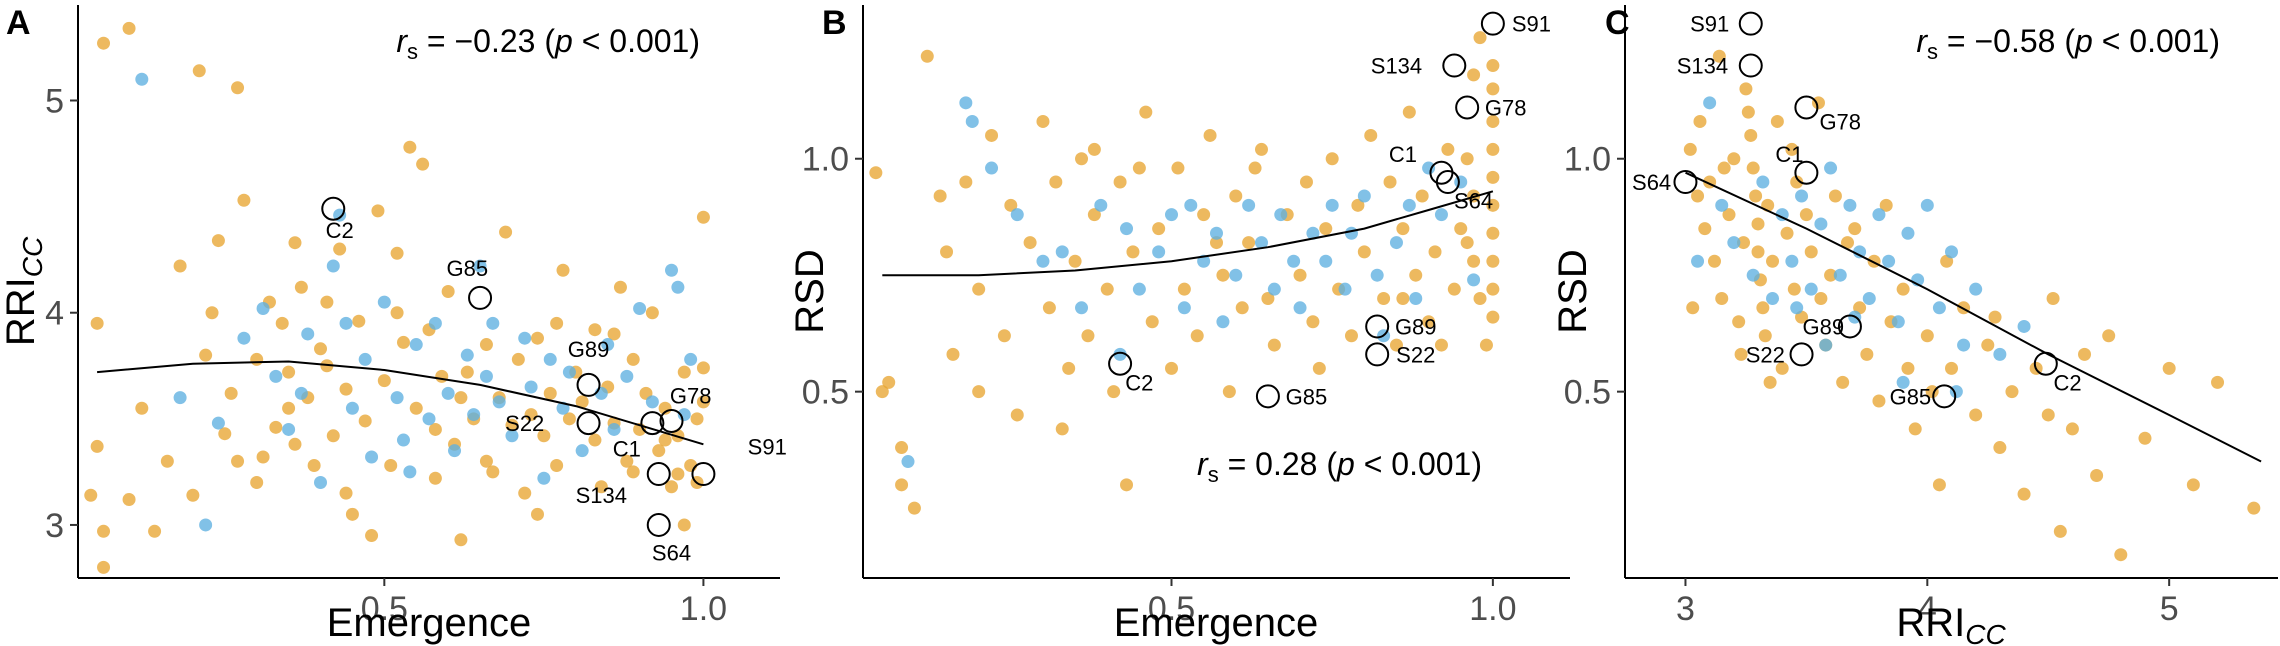 The height and width of the screenshot is (646, 2280). What do you see at coordinates (1415, 354) in the screenshot?
I see `point-label-s22: S22` at bounding box center [1415, 354].